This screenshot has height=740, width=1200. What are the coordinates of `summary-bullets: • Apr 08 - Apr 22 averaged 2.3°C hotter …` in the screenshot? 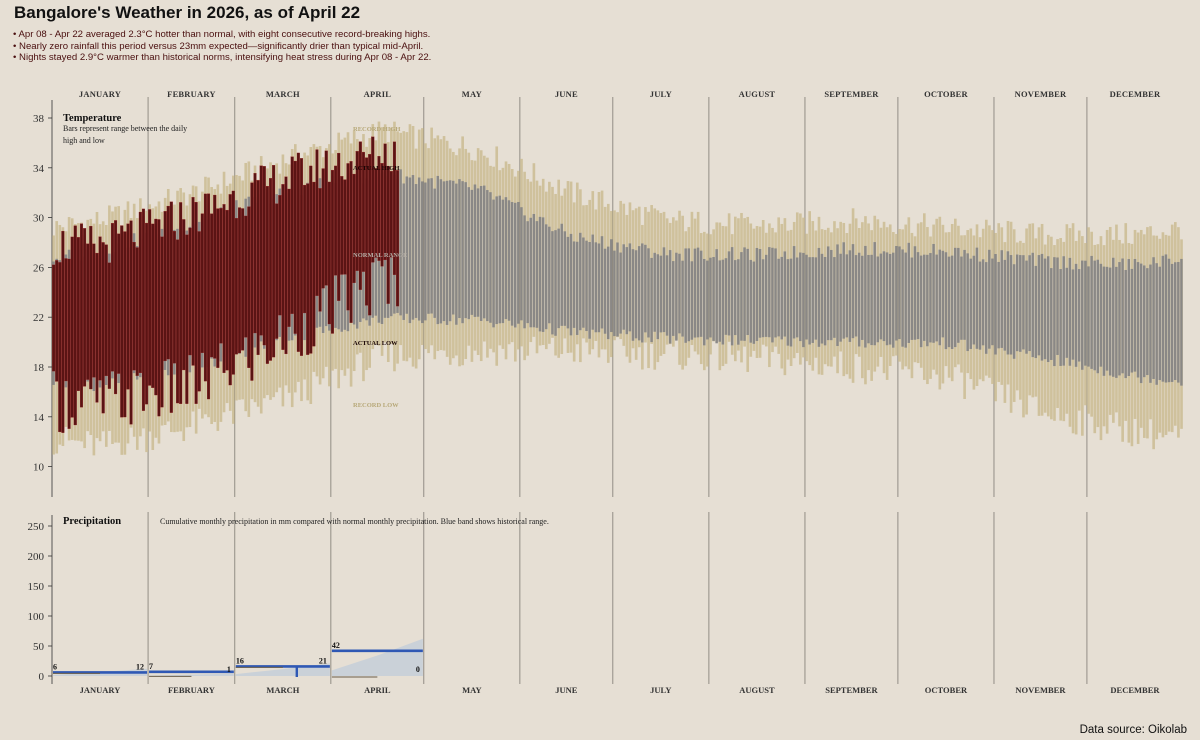 It's located at (222, 46).